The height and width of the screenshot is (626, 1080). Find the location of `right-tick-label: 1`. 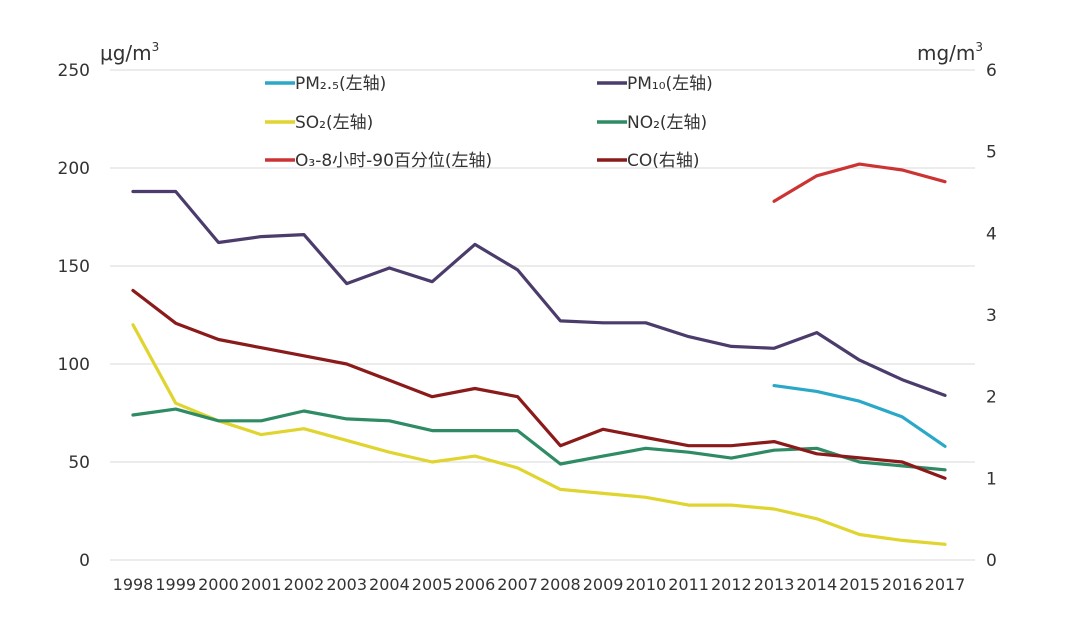

right-tick-label: 1 is located at coordinates (991, 479).